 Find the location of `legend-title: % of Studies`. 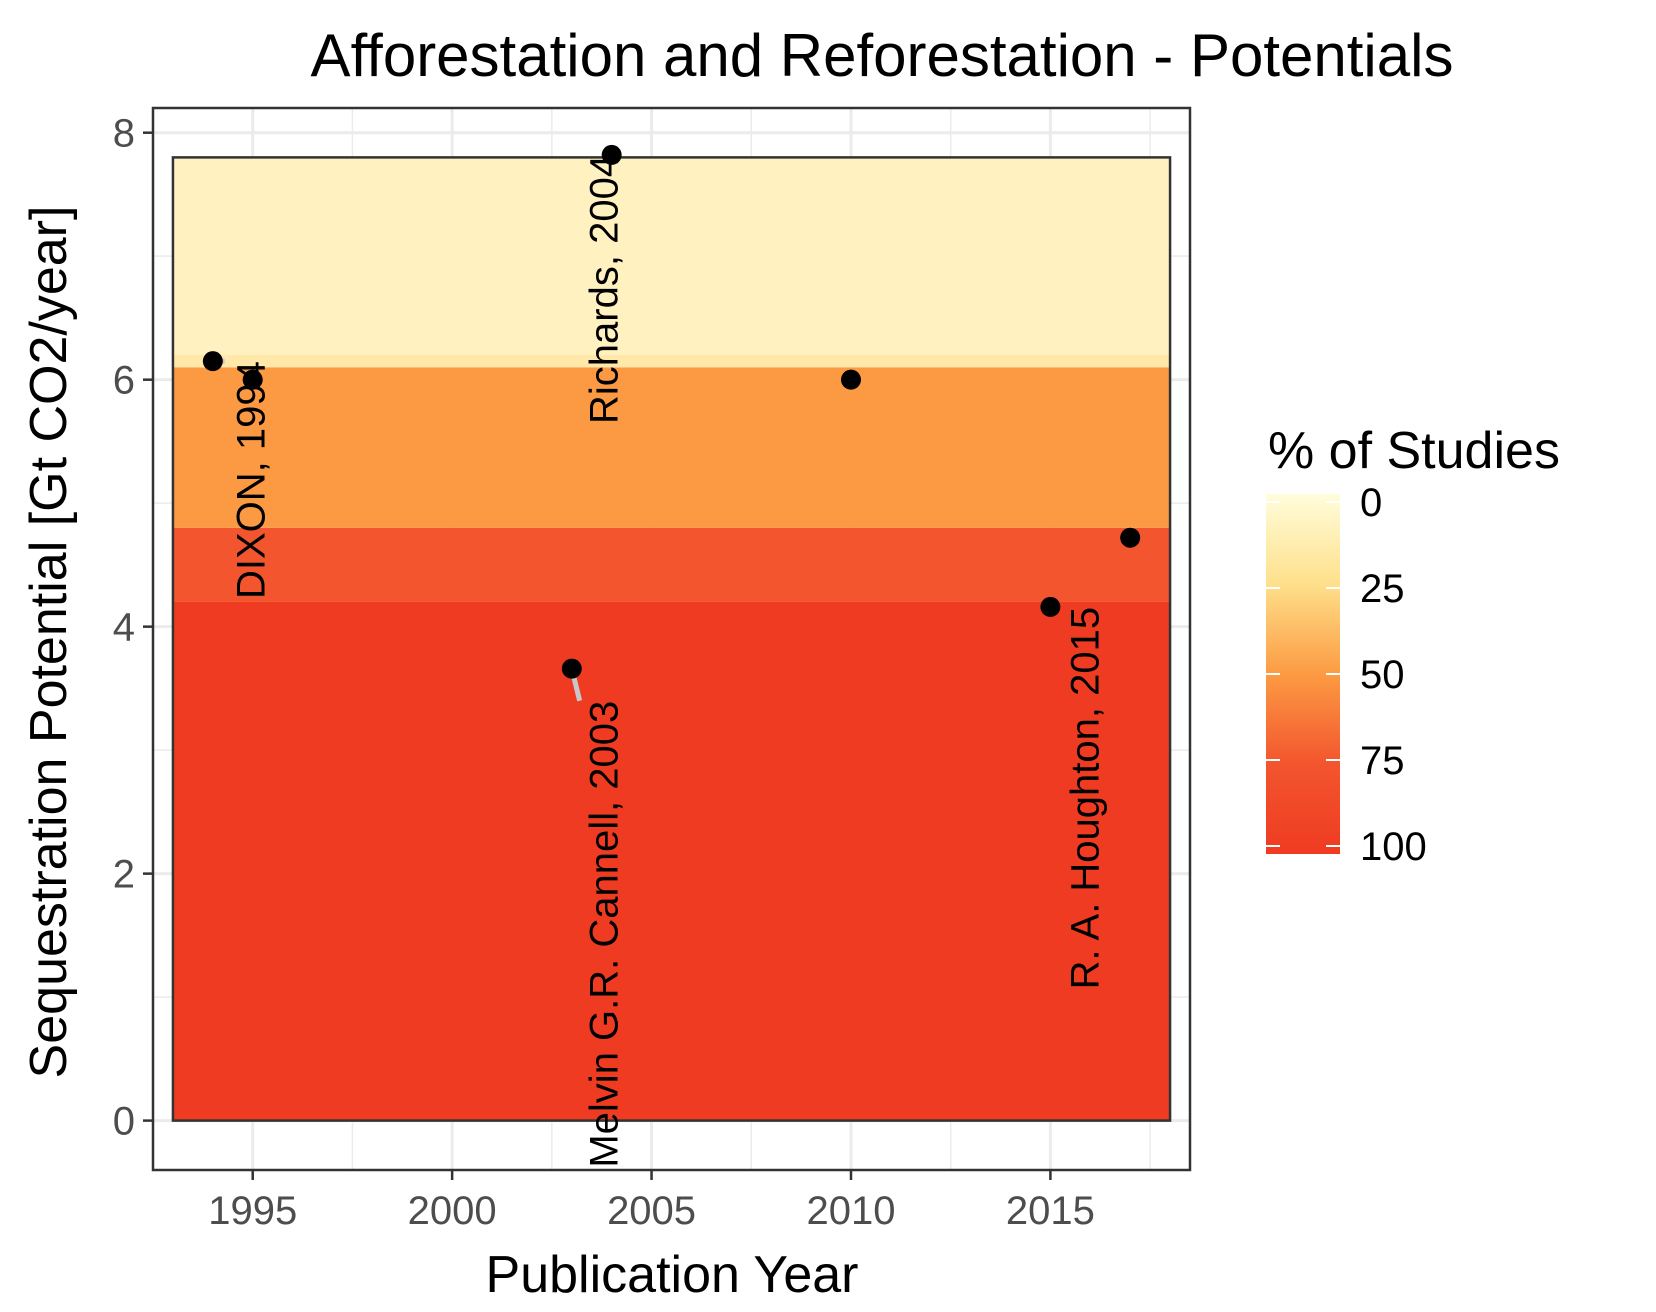

legend-title: % of Studies is located at coordinates (1414, 451).